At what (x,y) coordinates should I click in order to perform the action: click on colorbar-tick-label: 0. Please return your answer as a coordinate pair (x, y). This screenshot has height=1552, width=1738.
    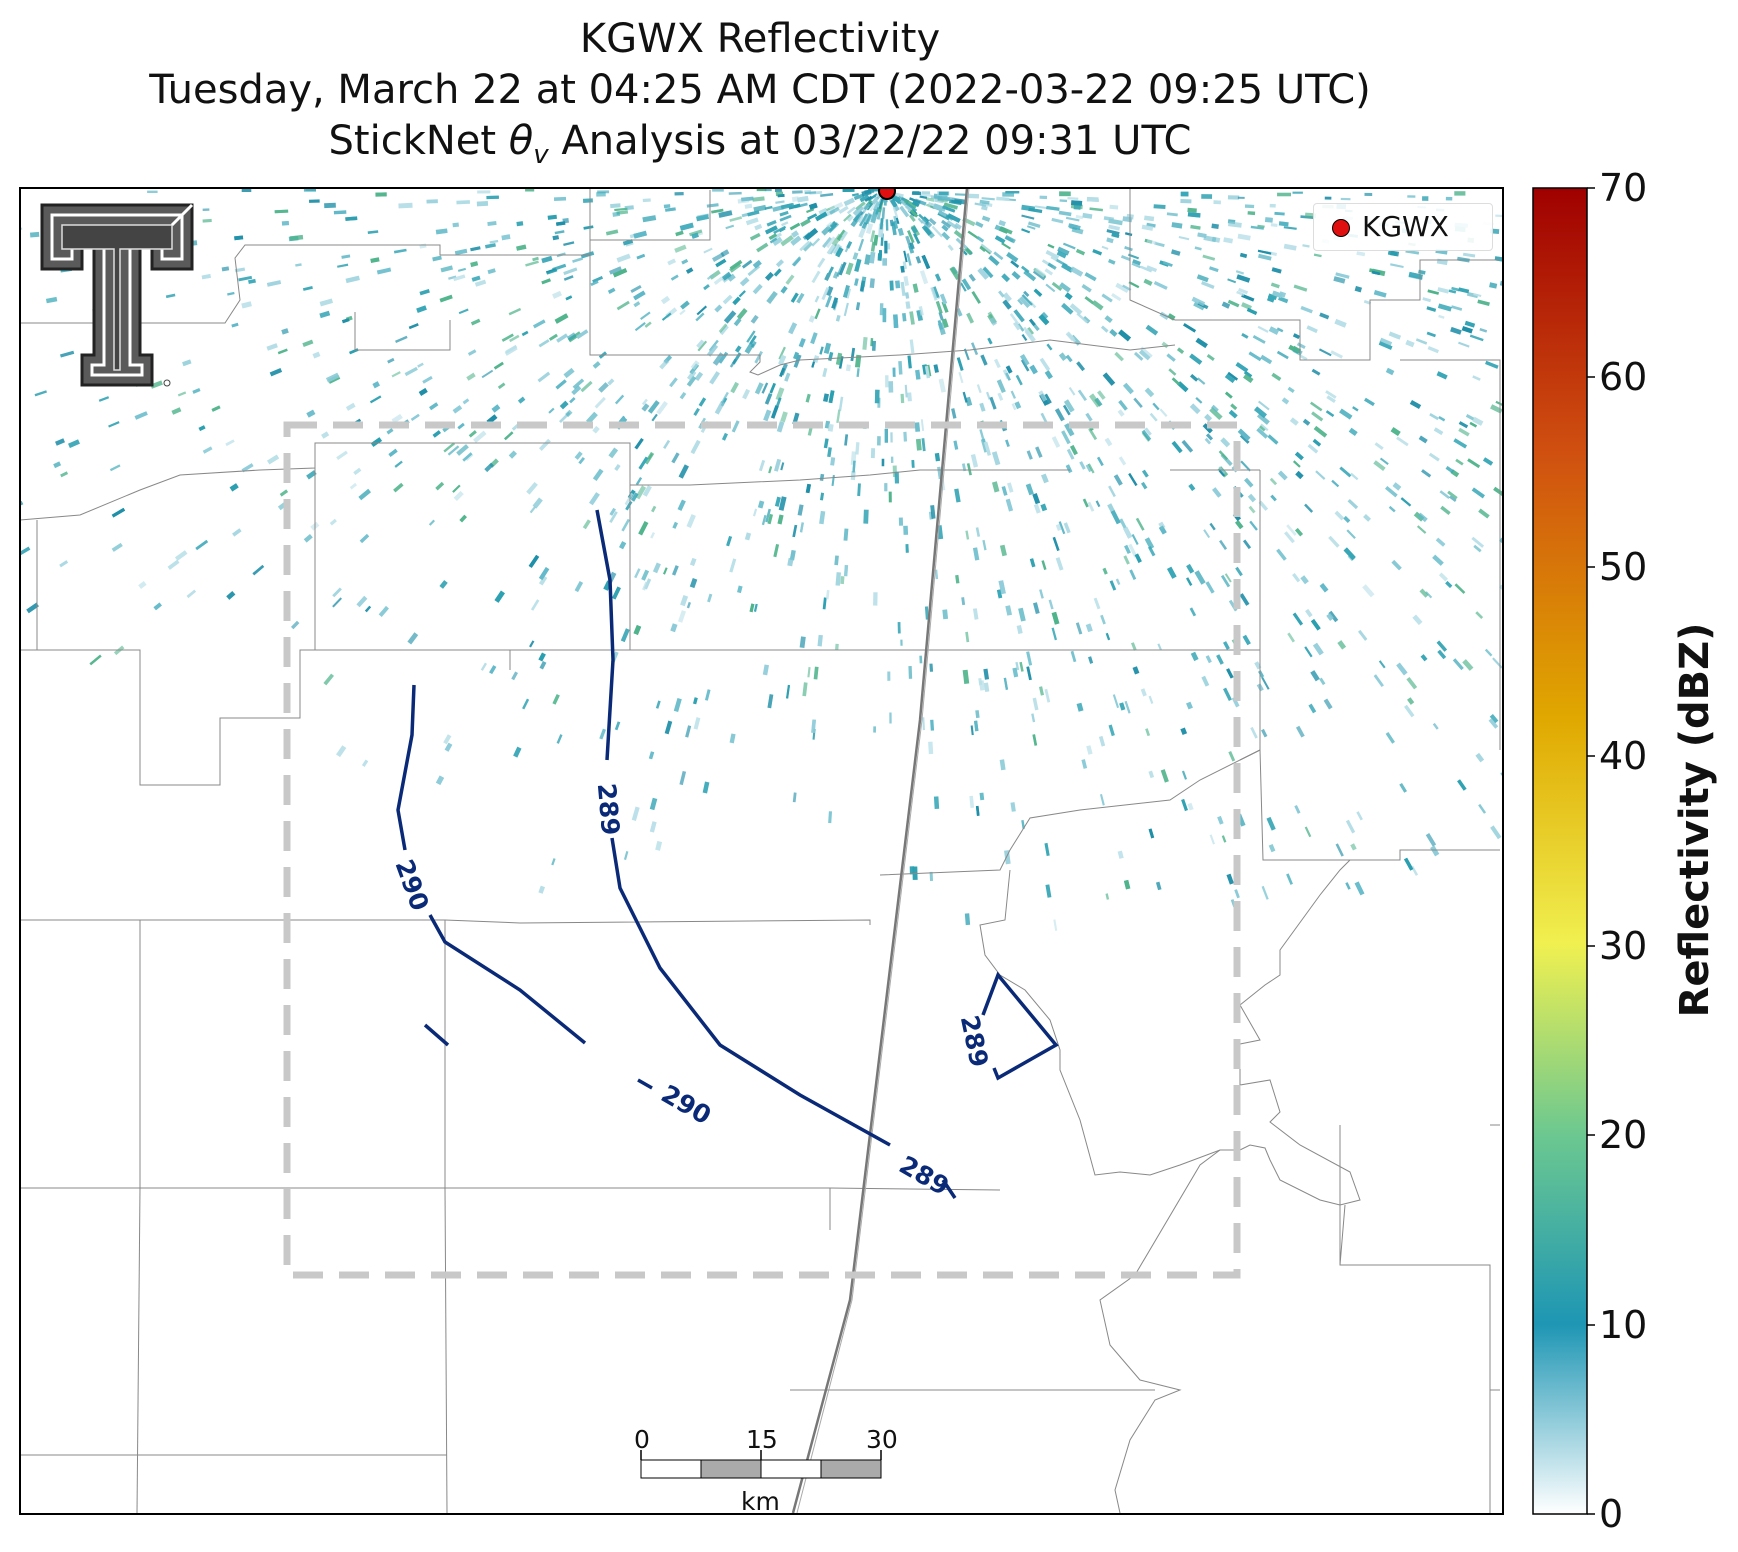
    Looking at the image, I should click on (1611, 1514).